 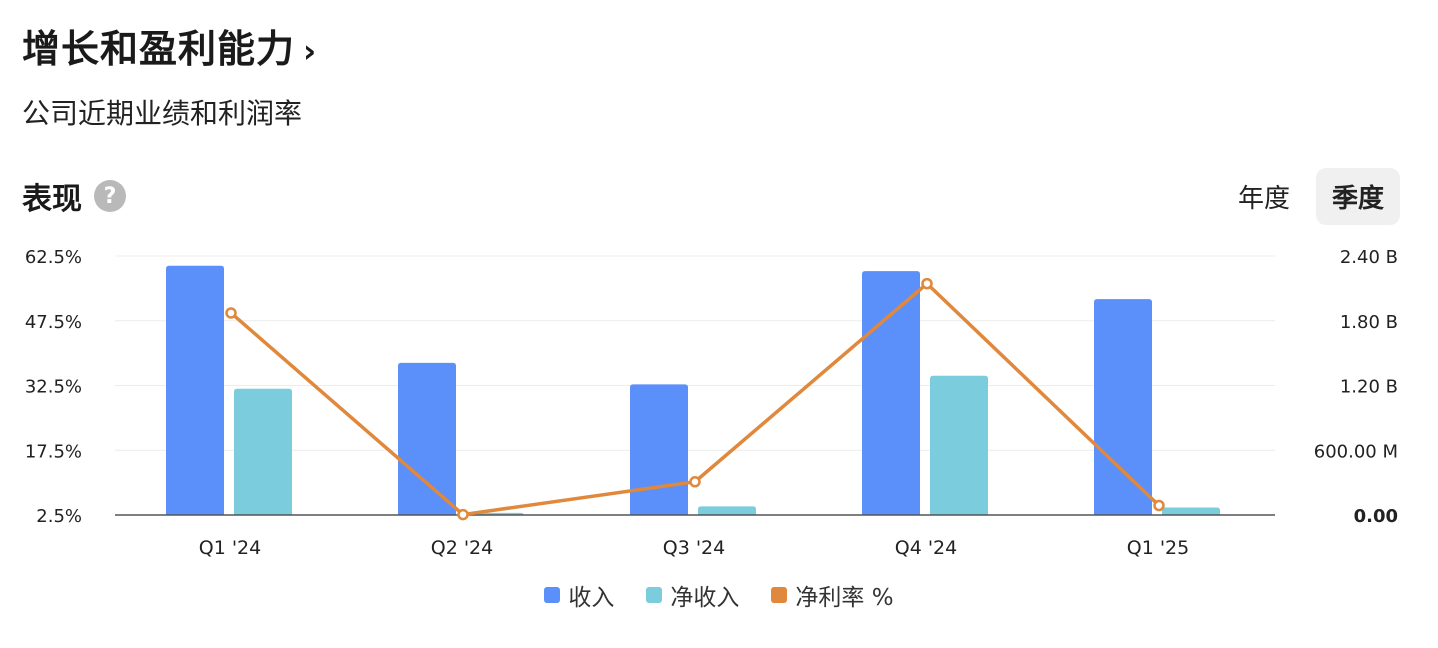 What do you see at coordinates (1357, 196) in the screenshot?
I see `quarterly-tab: 季度` at bounding box center [1357, 196].